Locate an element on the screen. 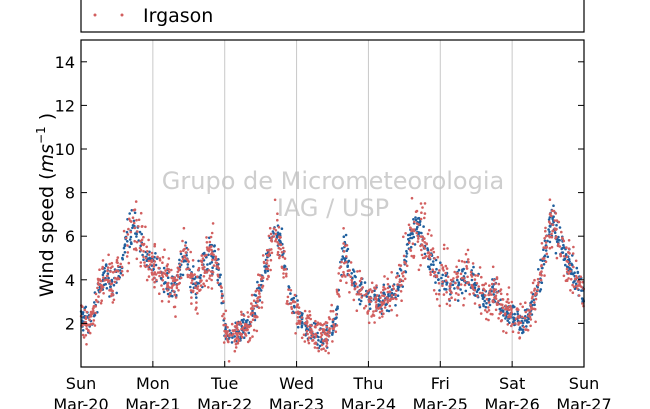  watermark-line-2: IAG / USP is located at coordinates (333, 208).